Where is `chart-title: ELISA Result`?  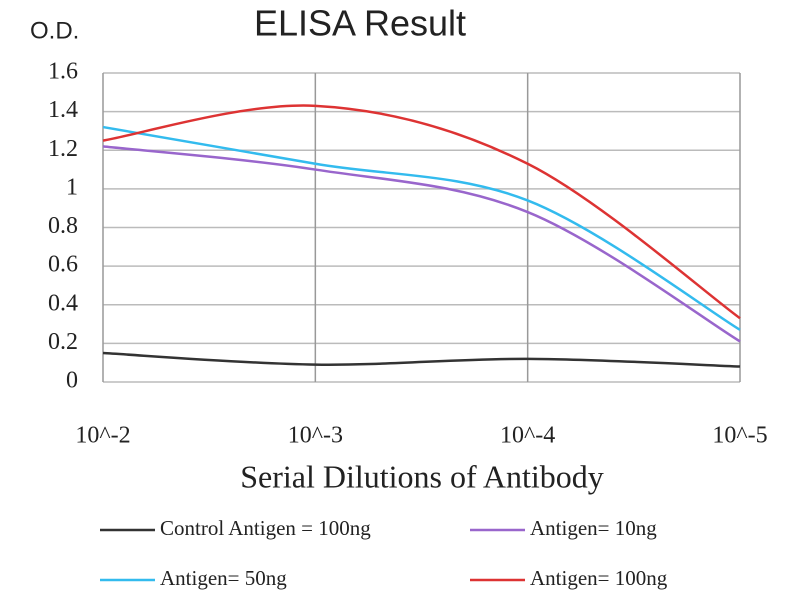 chart-title: ELISA Result is located at coordinates (360, 23).